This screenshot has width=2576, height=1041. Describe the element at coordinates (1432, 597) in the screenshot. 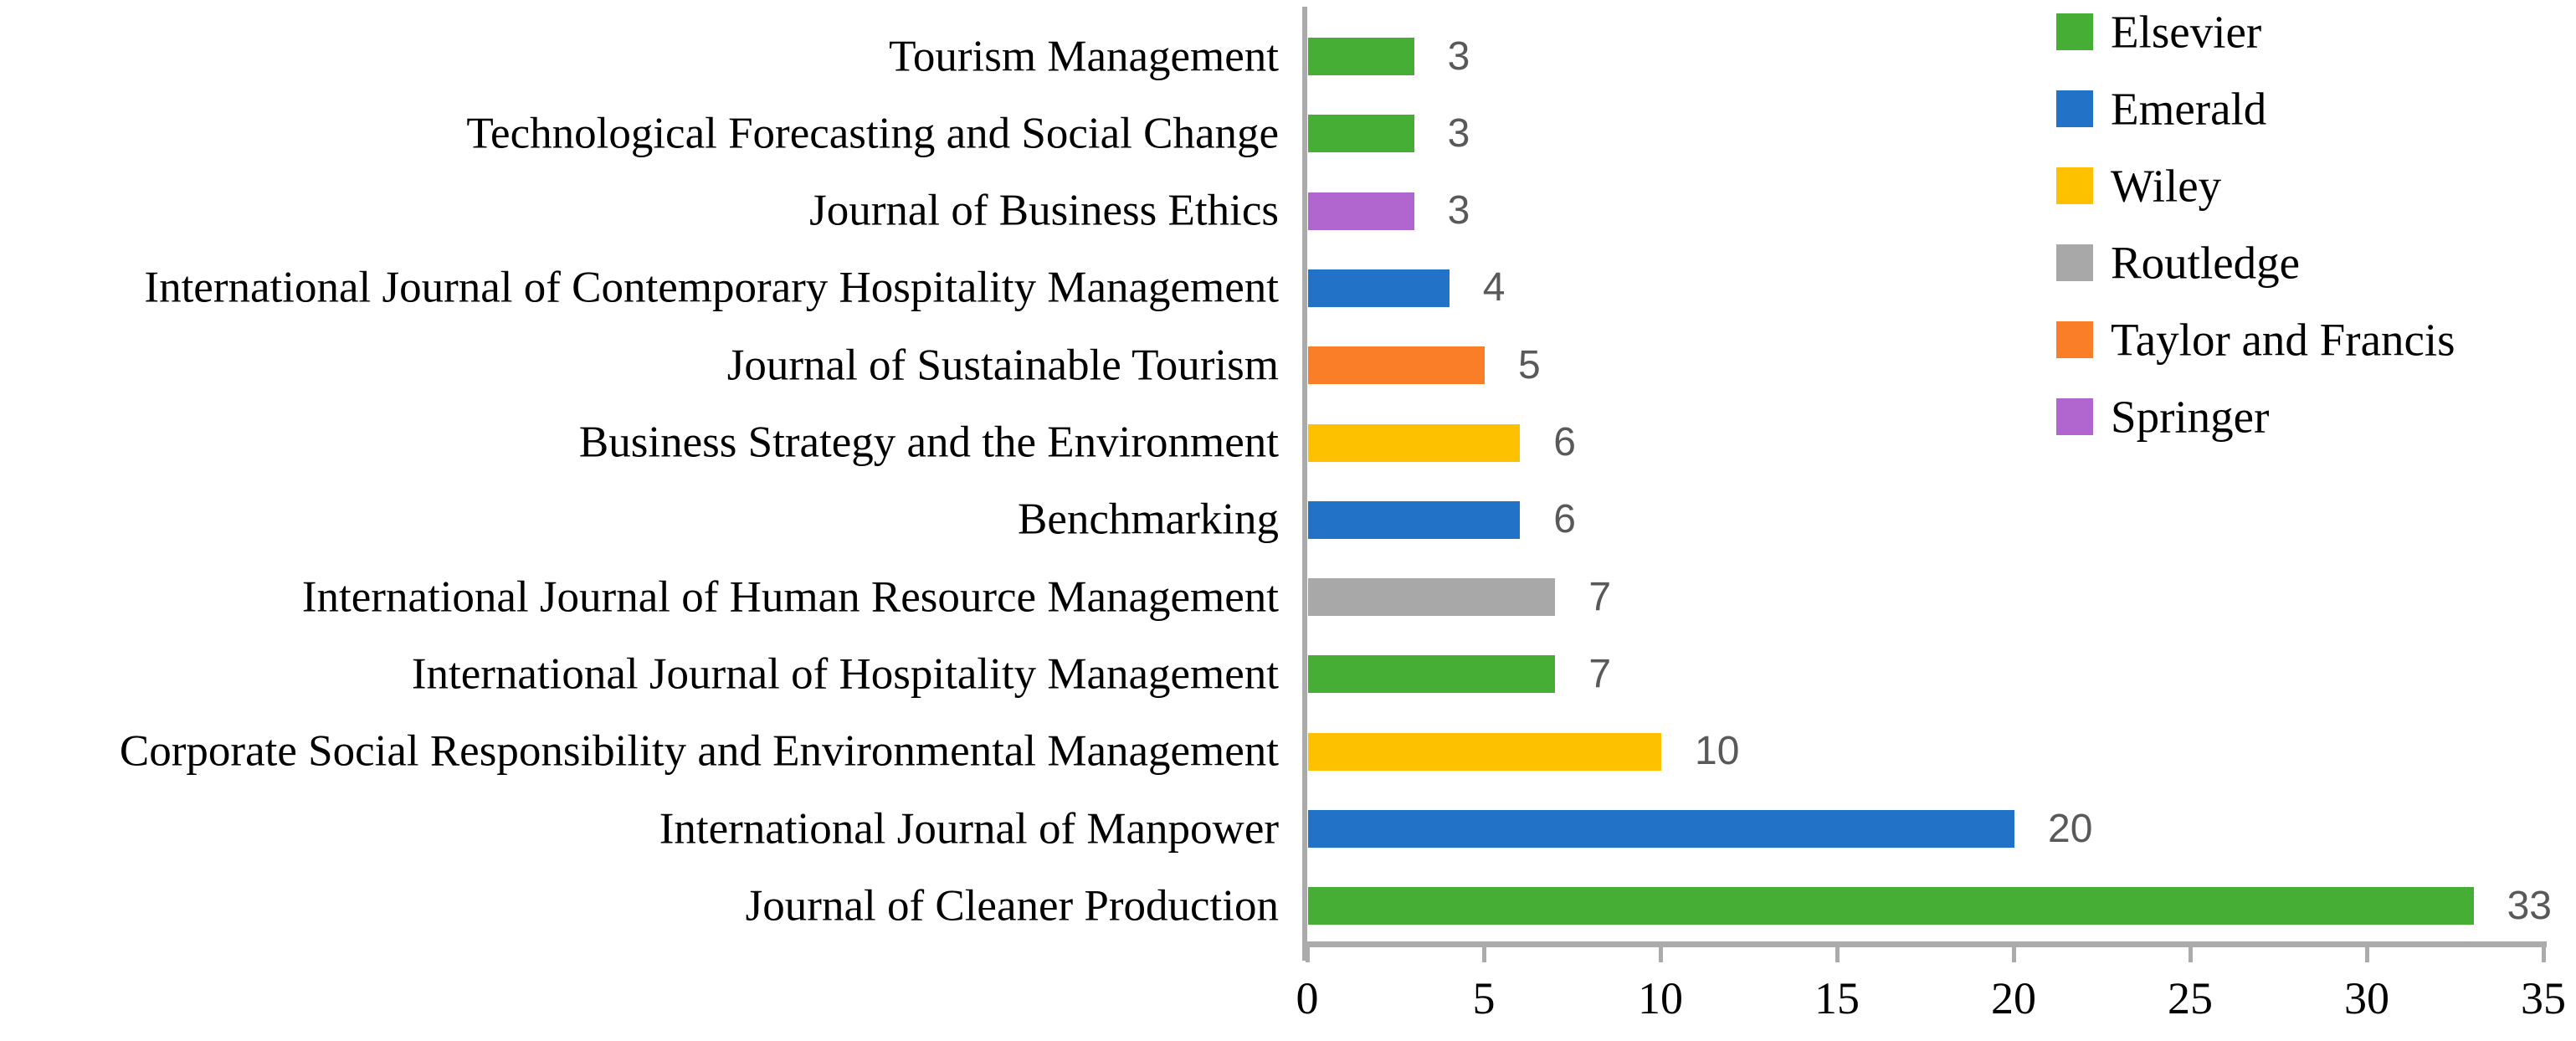

I see `bar-routledge` at that location.